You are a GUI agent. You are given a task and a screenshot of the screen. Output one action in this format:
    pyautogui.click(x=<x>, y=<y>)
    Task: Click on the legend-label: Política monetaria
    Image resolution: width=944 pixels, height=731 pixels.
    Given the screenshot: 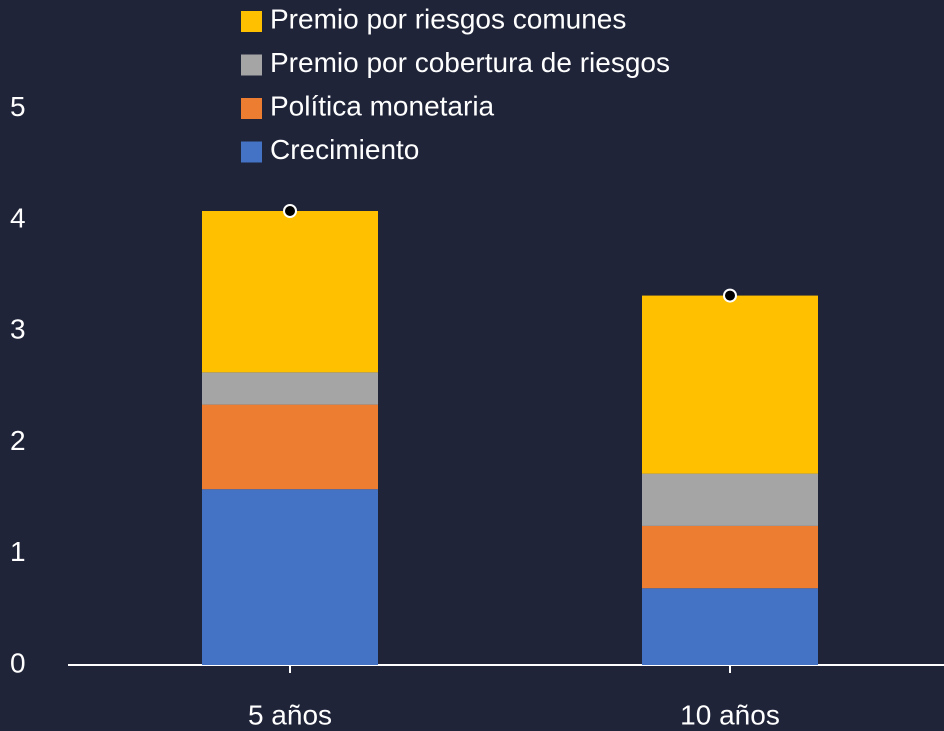 What is the action you would take?
    pyautogui.click(x=382, y=105)
    